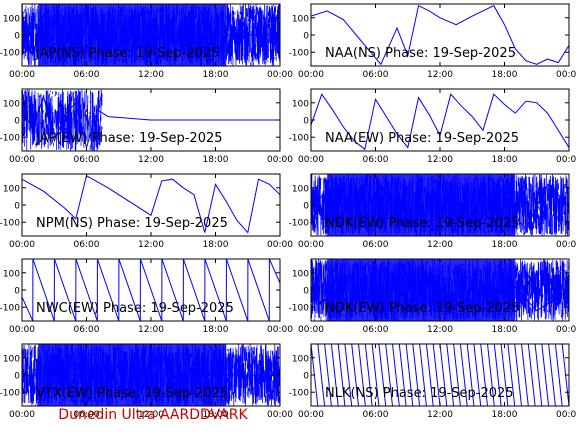  What do you see at coordinates (129, 138) in the screenshot?
I see `panel-title: JAP(EW) Phase: 19-Sep-2025` at bounding box center [129, 138].